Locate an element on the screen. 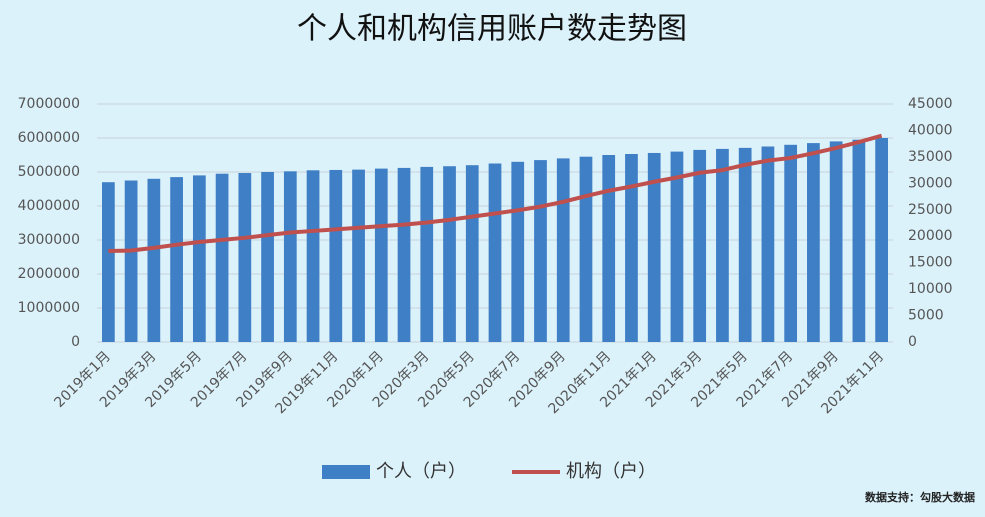  y-tick-label: 2000000 is located at coordinates (49, 274).